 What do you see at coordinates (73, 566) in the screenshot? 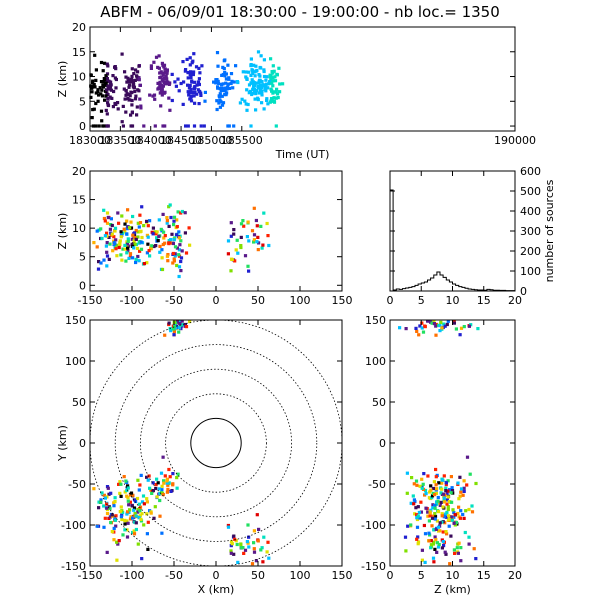
I see `plan-view-ytick-label: -150` at bounding box center [73, 566].